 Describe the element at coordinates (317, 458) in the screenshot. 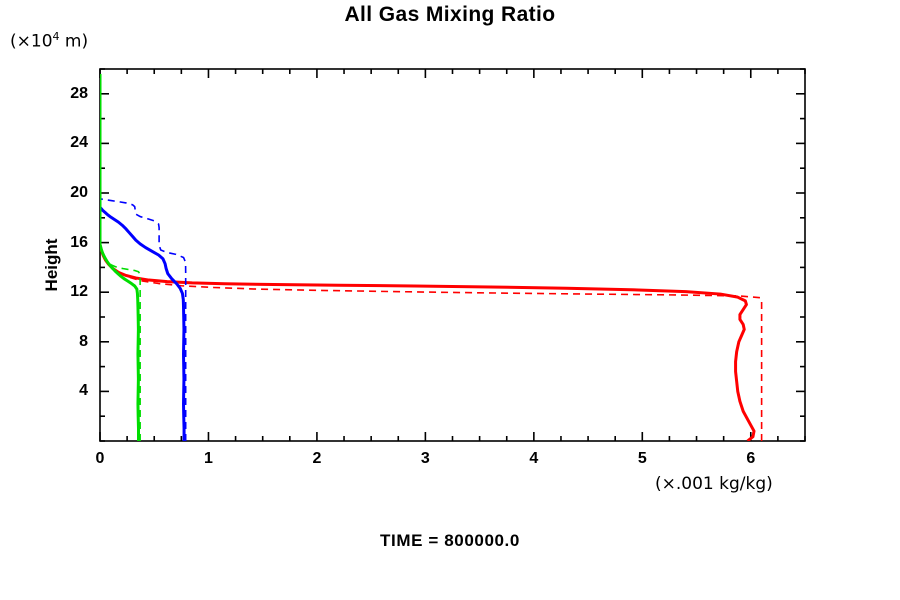

I see `x-axis-tick-label: 2` at that location.